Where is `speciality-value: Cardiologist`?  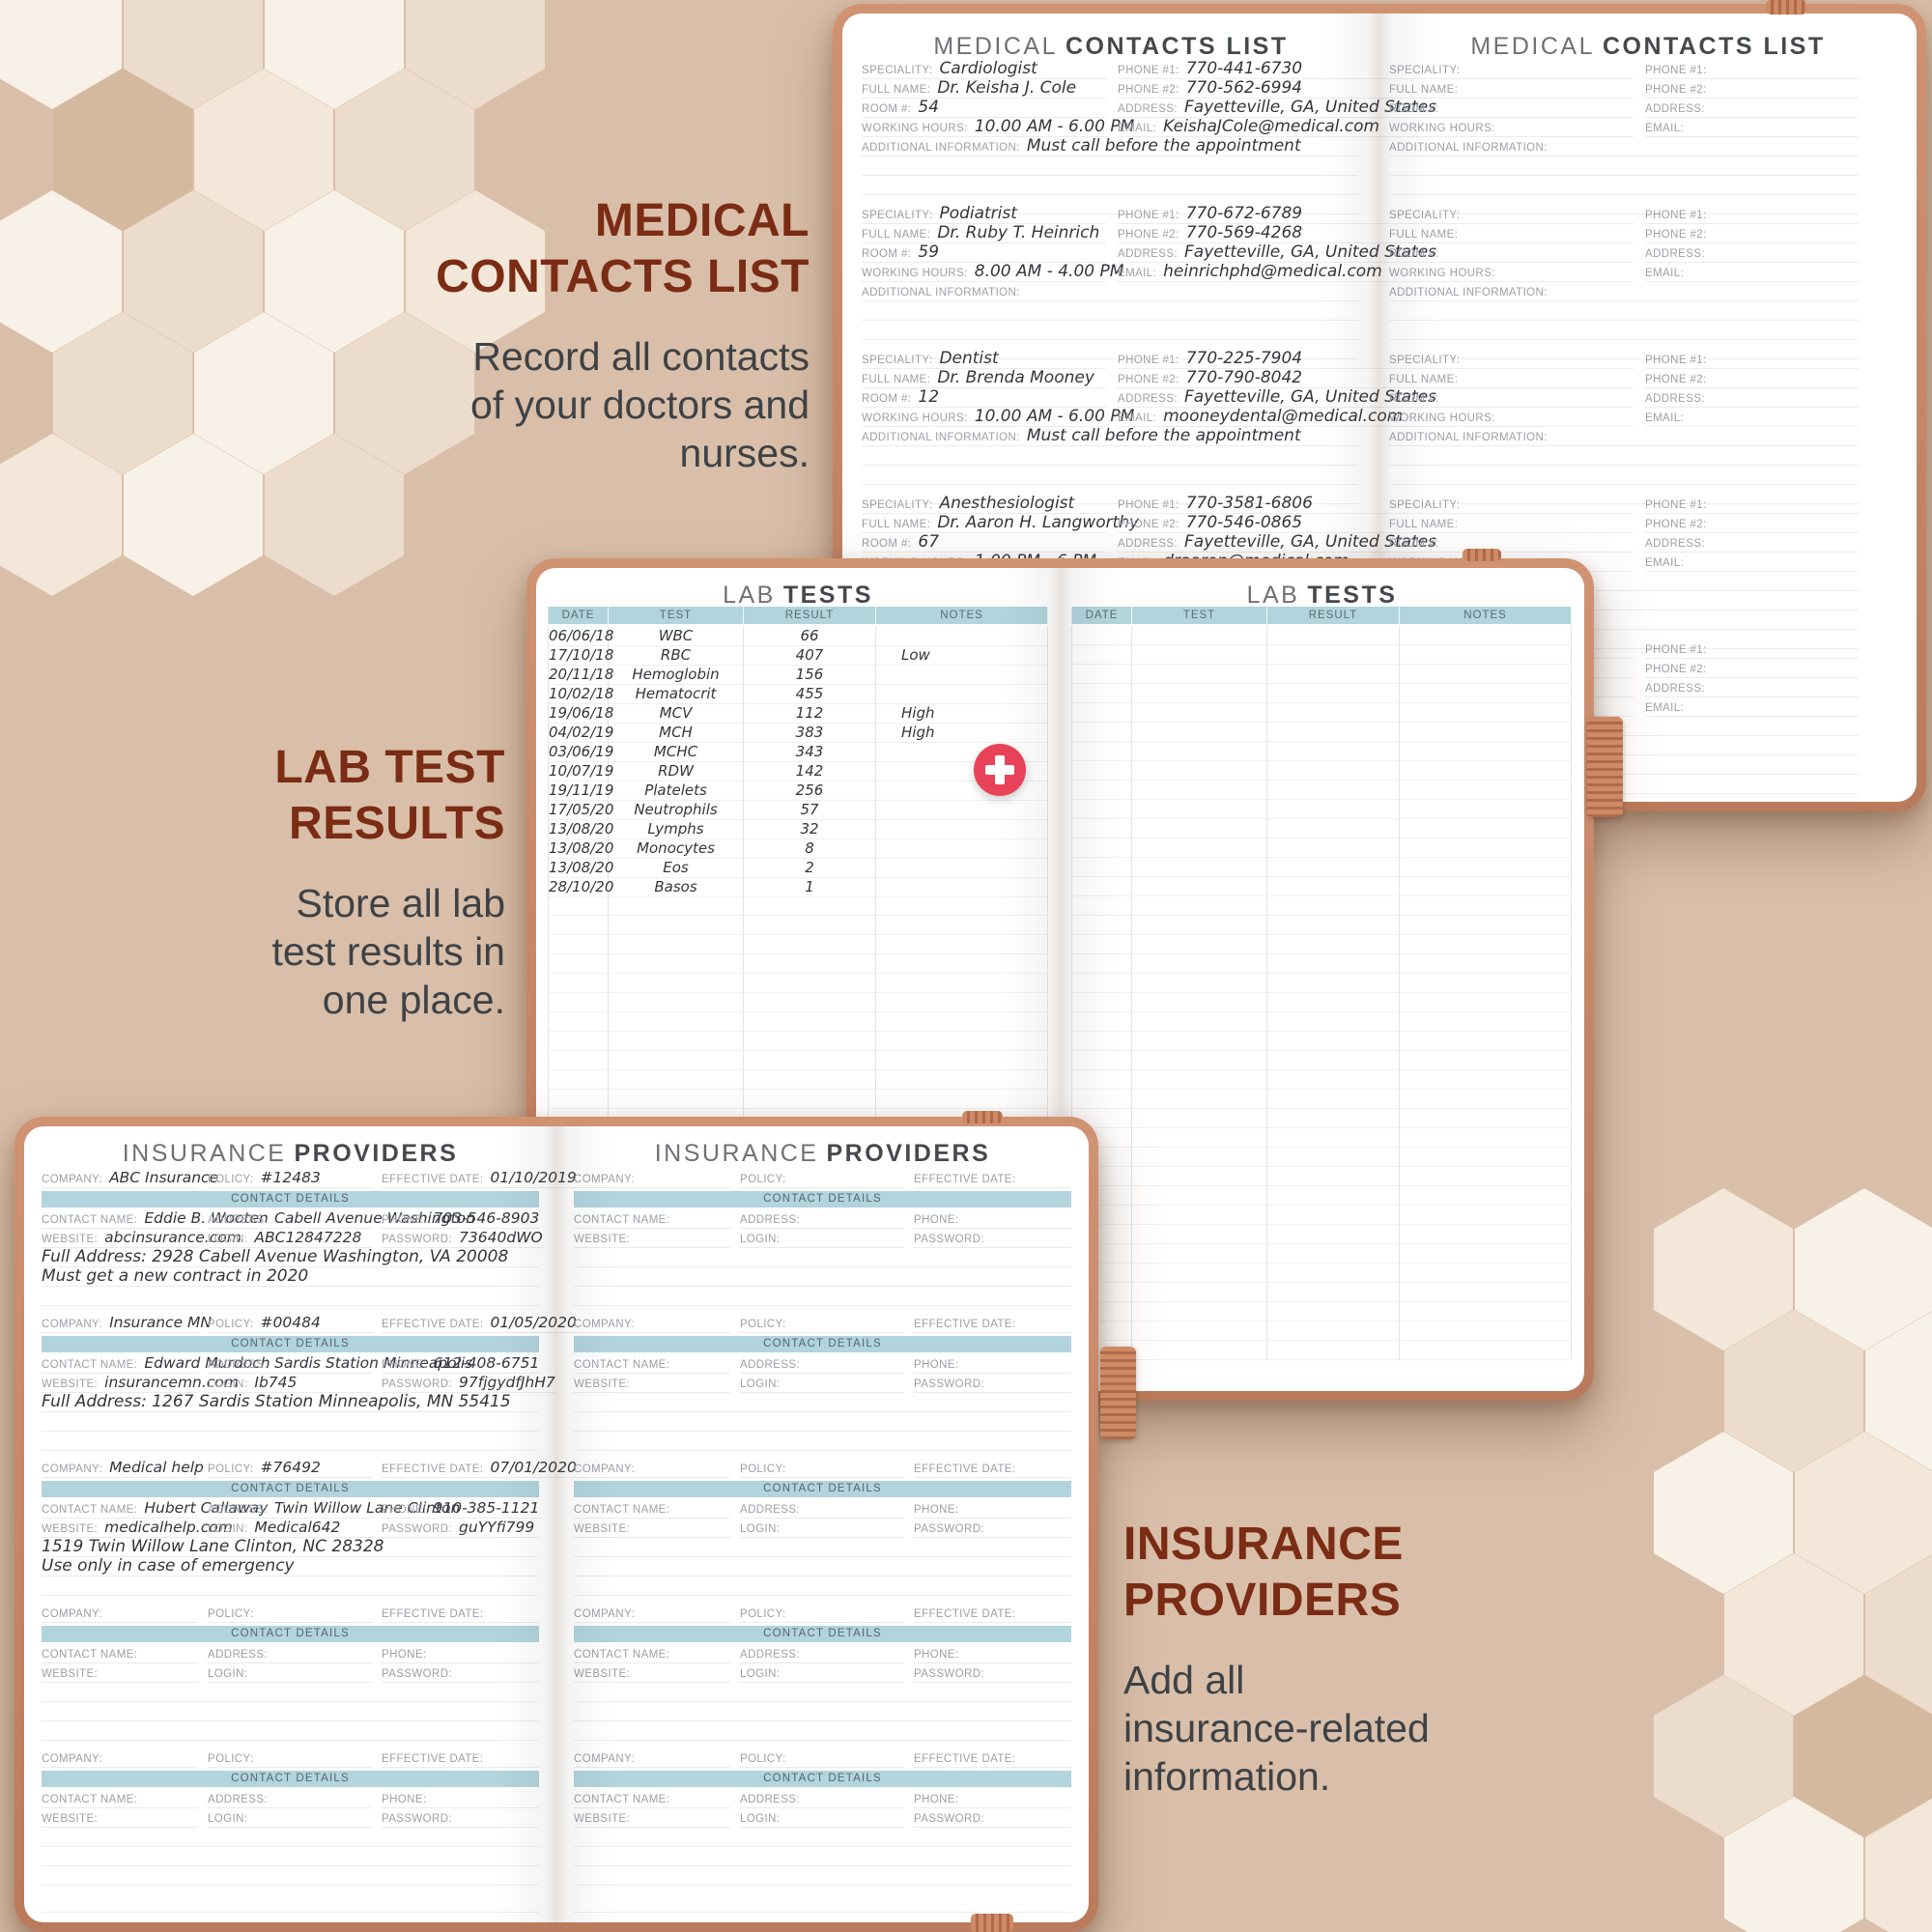
speciality-value: Cardiologist is located at coordinates (988, 68).